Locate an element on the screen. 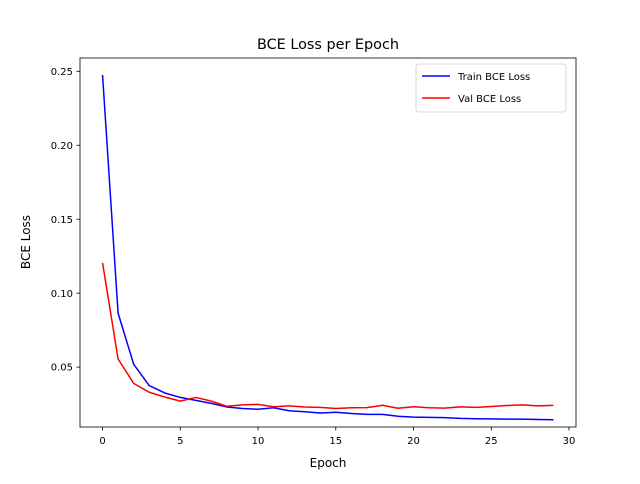 This screenshot has height=484, width=640. y-tick-label: 0.25 is located at coordinates (62, 72).